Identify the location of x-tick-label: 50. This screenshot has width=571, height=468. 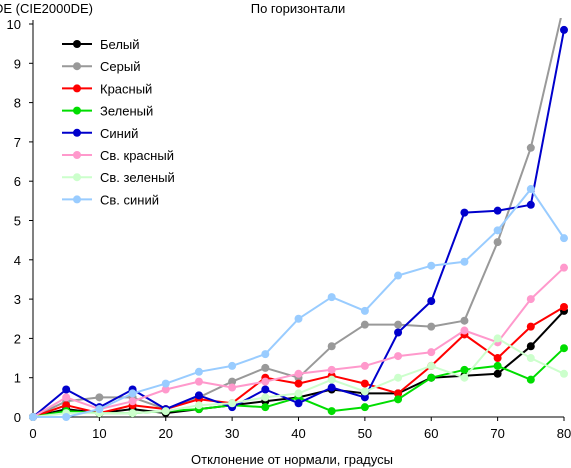
(365, 433).